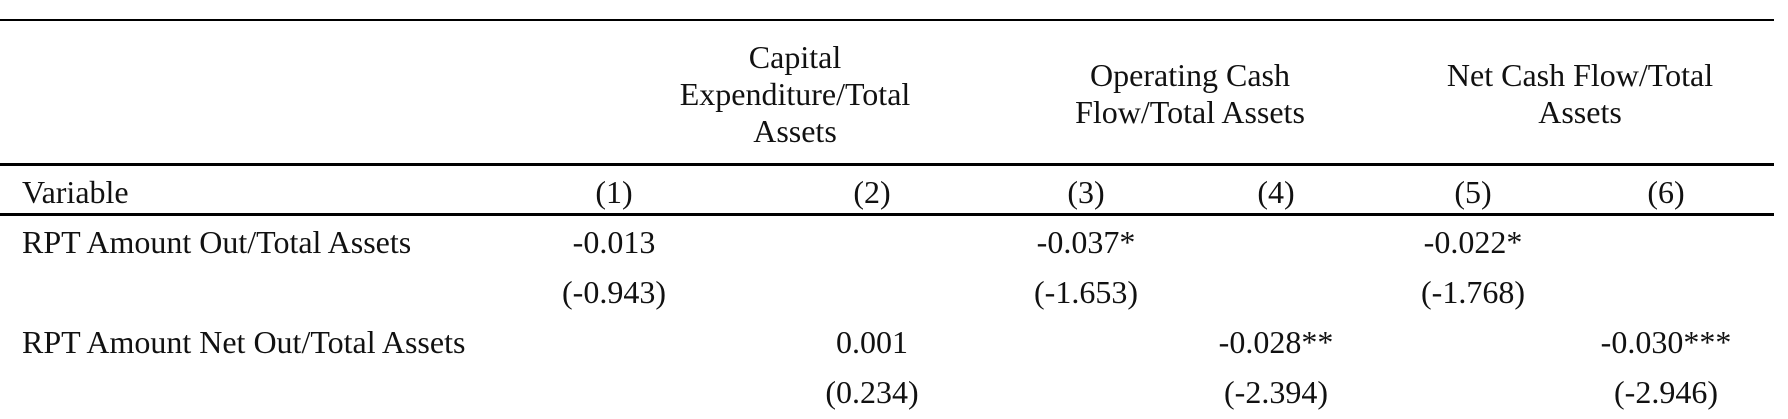  Describe the element at coordinates (887, 164) in the screenshot. I see `header-rule` at that location.